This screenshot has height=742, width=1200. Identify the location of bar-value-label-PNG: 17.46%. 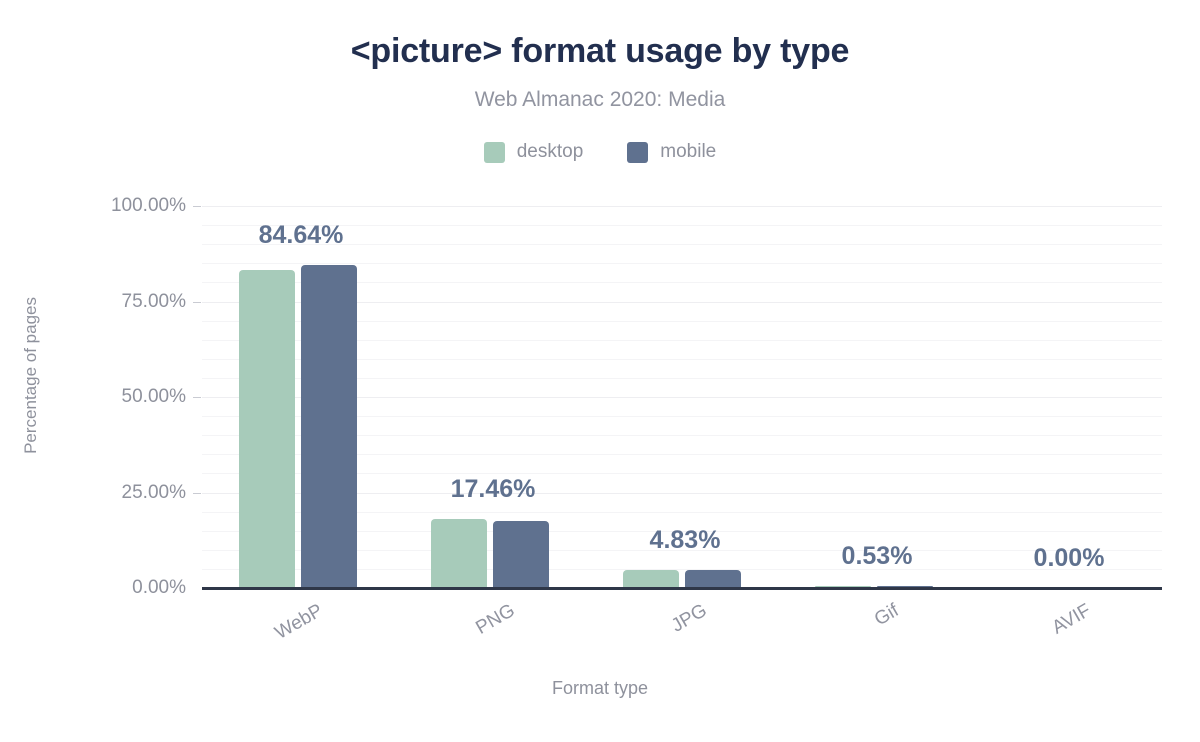
(493, 489).